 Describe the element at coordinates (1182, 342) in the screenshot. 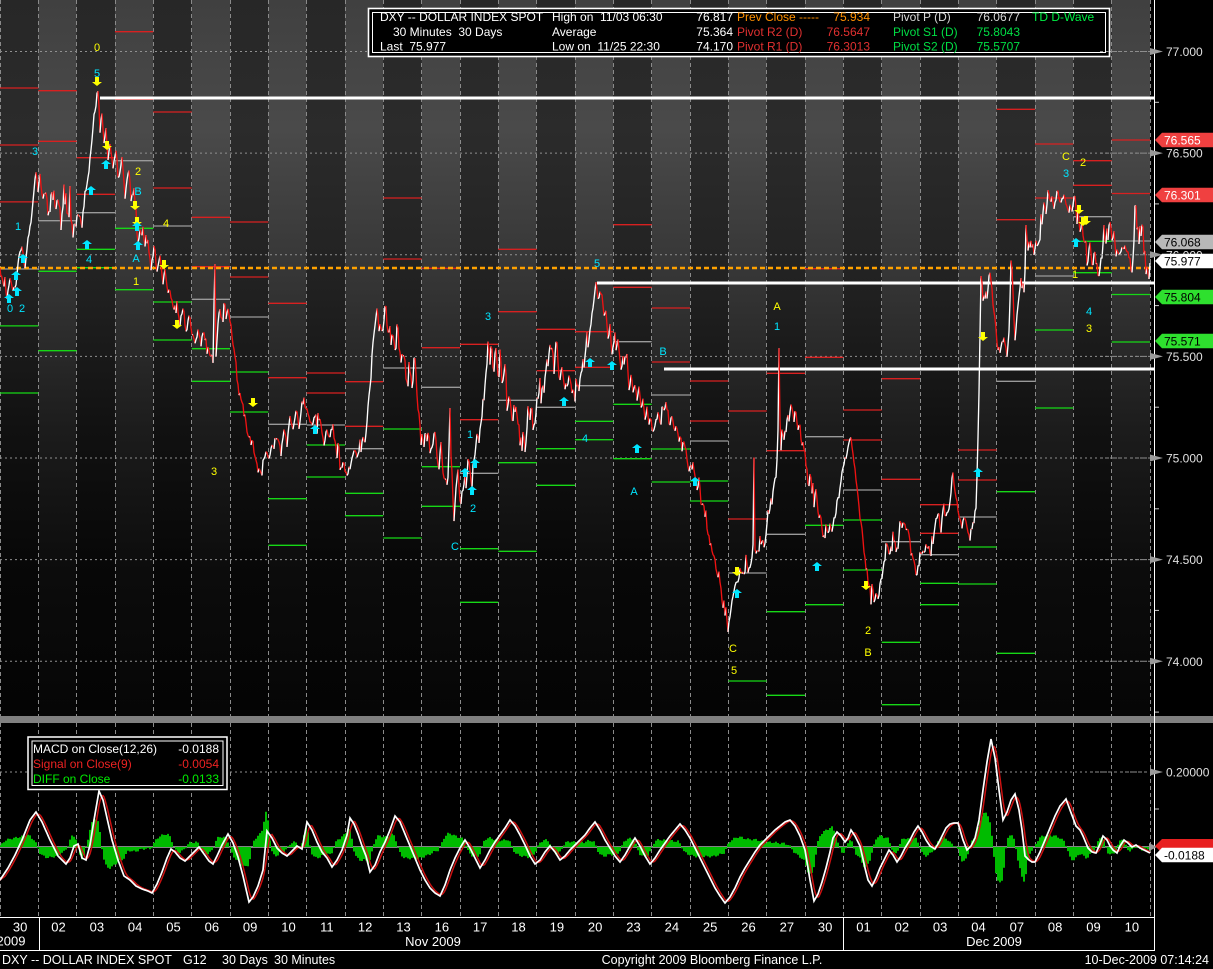

I see `svg-text: 75.571` at that location.